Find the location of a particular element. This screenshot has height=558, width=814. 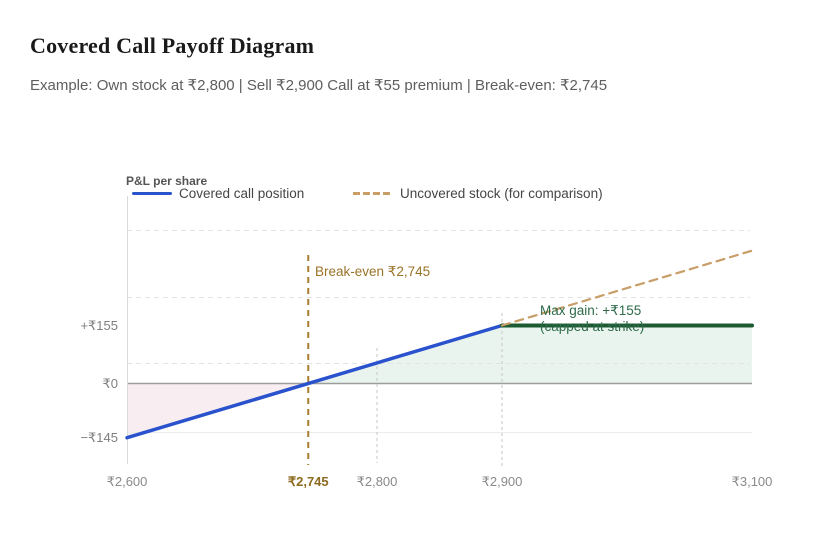

x-tick-label: ₹3,100 is located at coordinates (752, 481).